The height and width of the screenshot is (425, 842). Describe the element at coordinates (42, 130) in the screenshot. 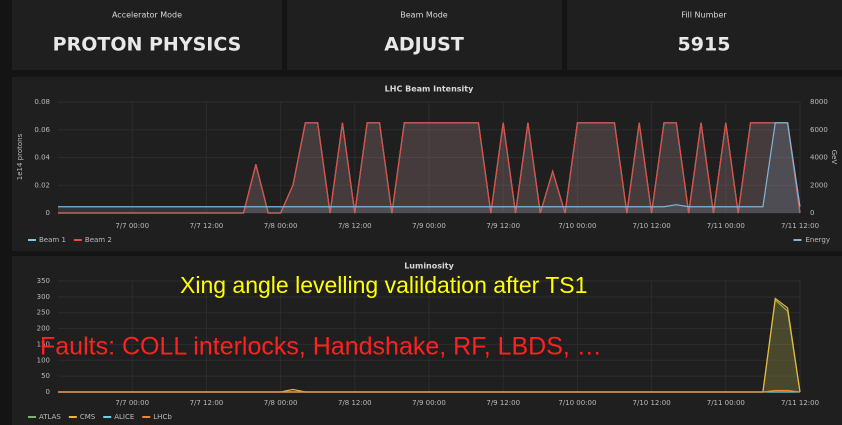

I see `y-tick-label: 0.06` at that location.